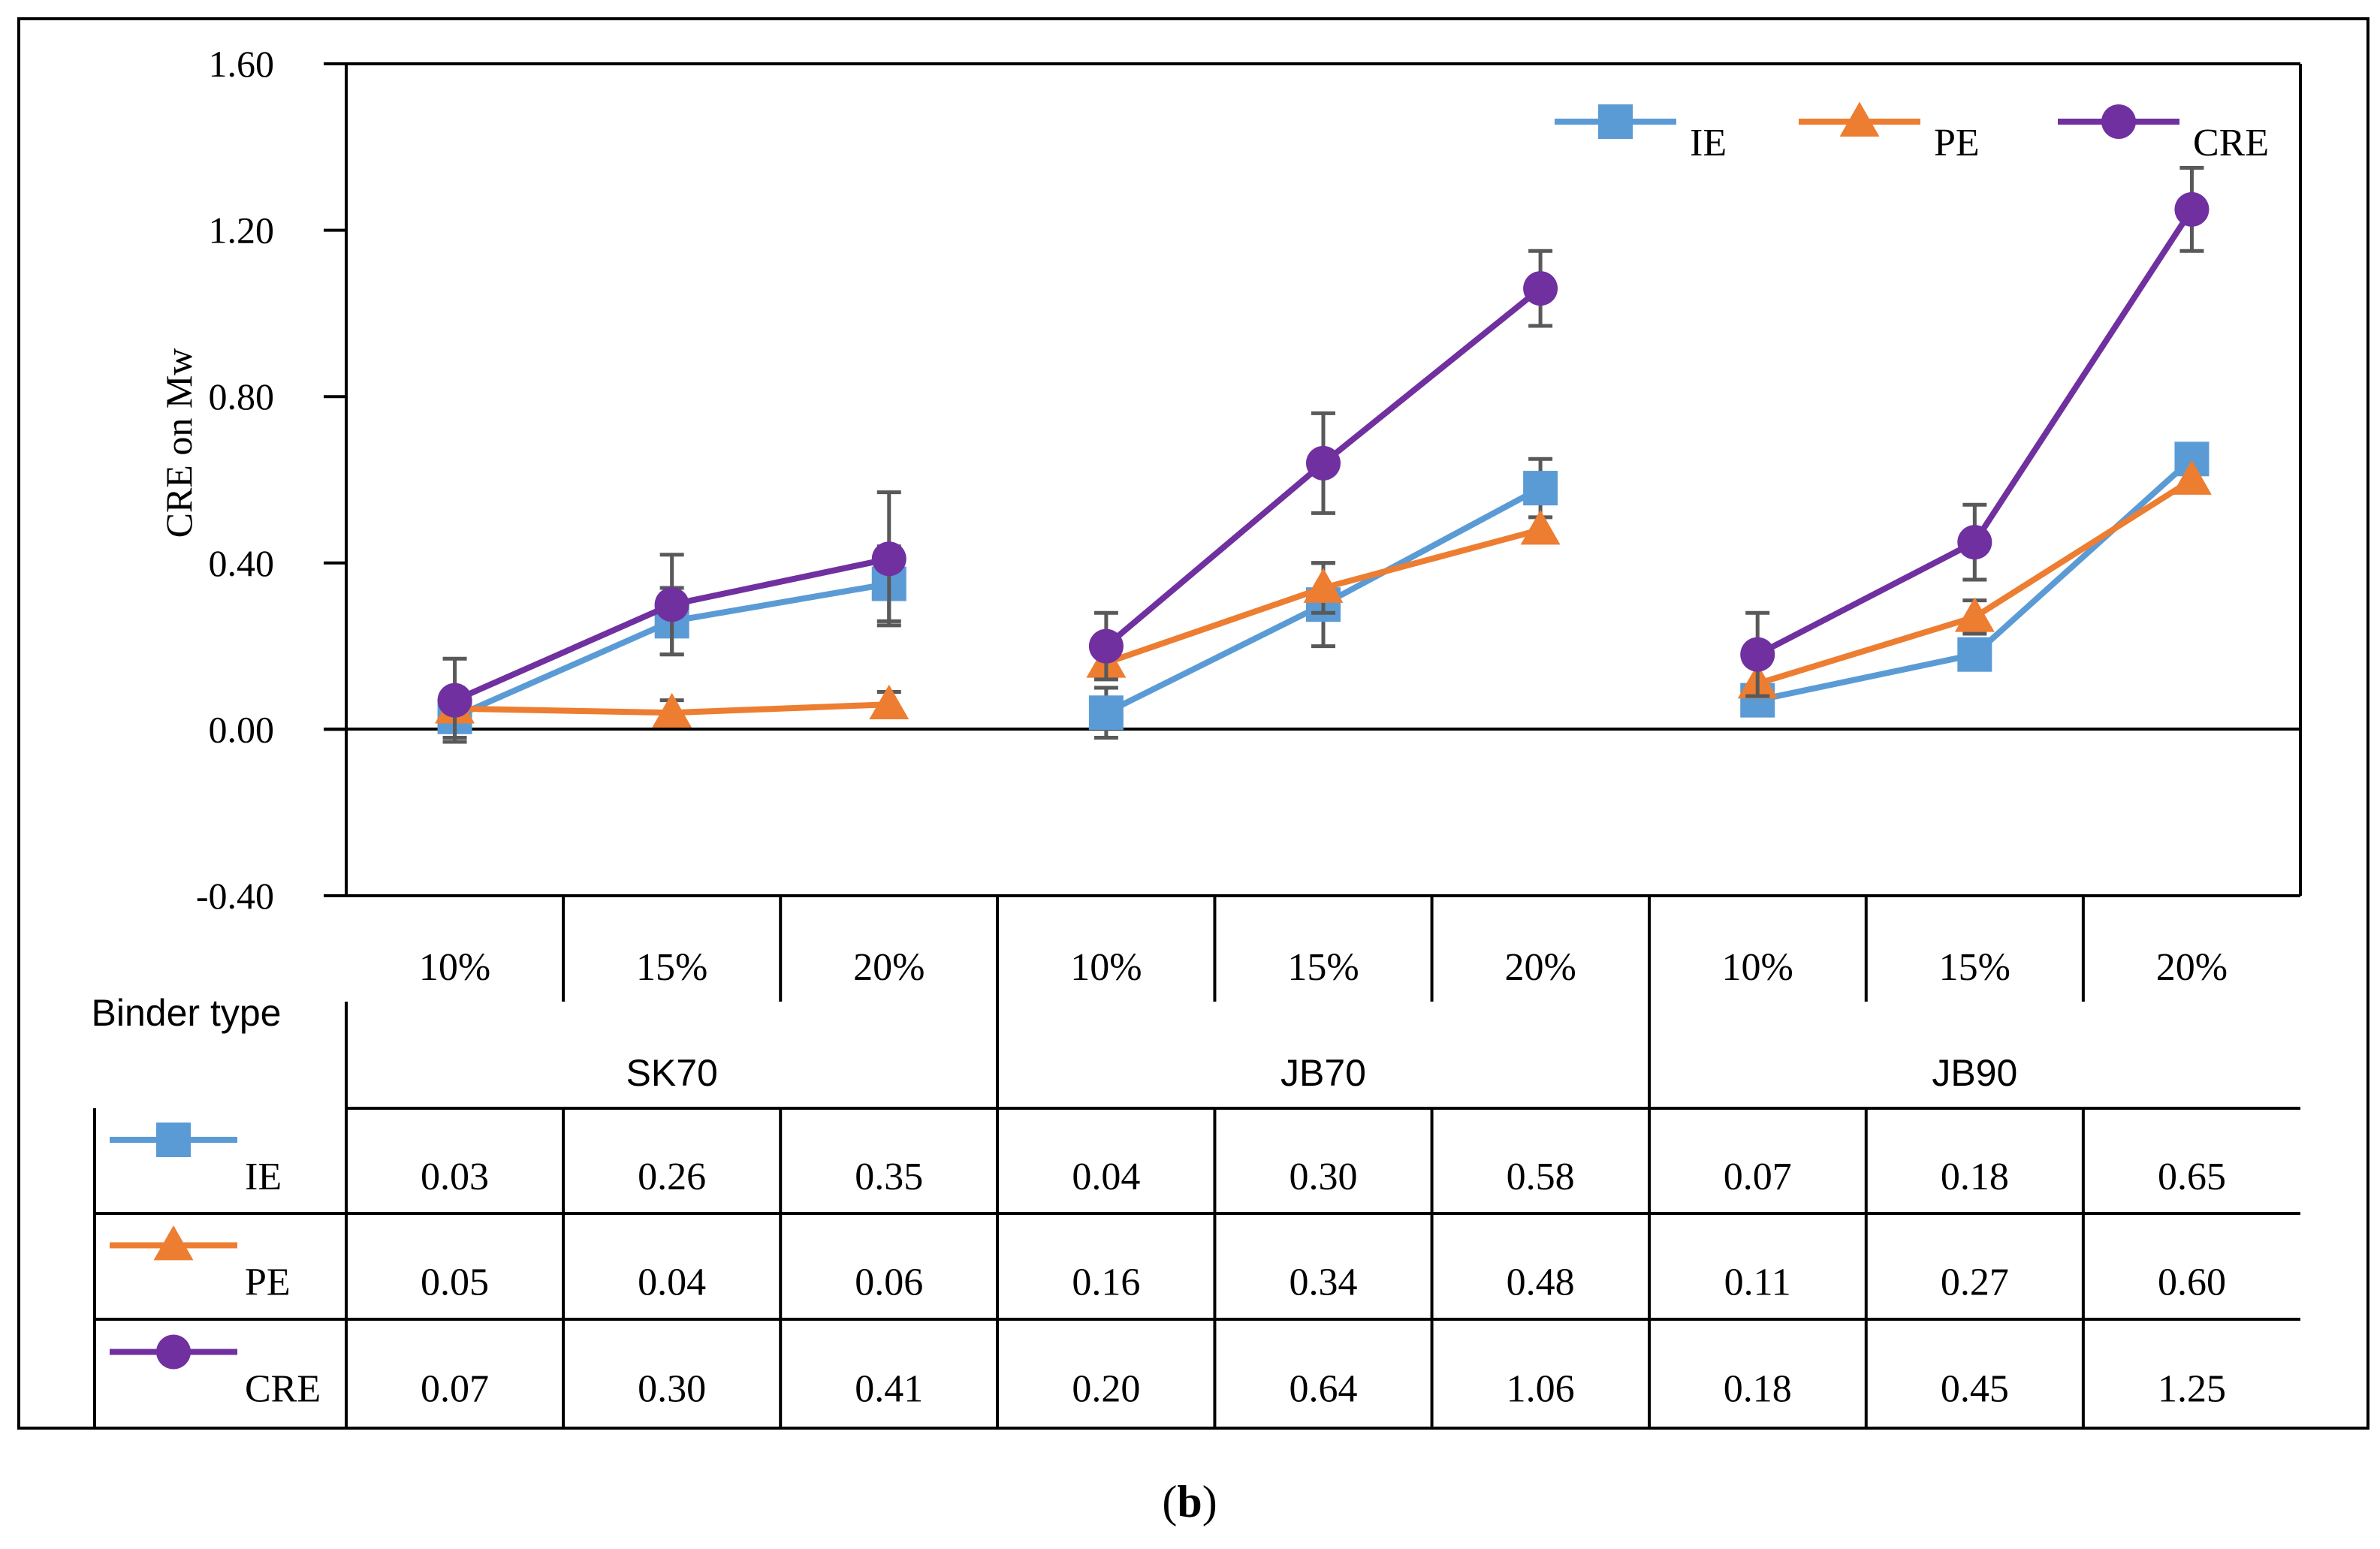 The width and height of the screenshot is (2380, 1549). What do you see at coordinates (2192, 1282) in the screenshot?
I see `table-value-pe: 0.60` at bounding box center [2192, 1282].